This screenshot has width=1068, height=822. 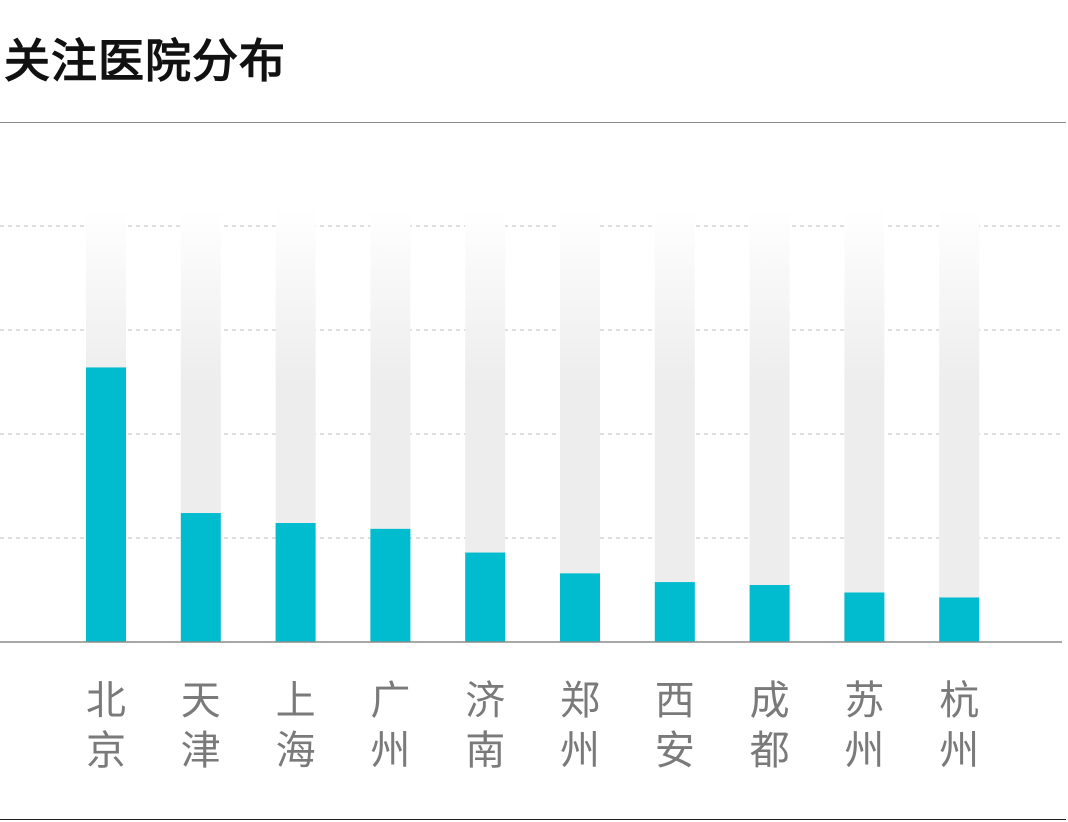 I want to click on category-label: 西安, so click(x=675, y=726).